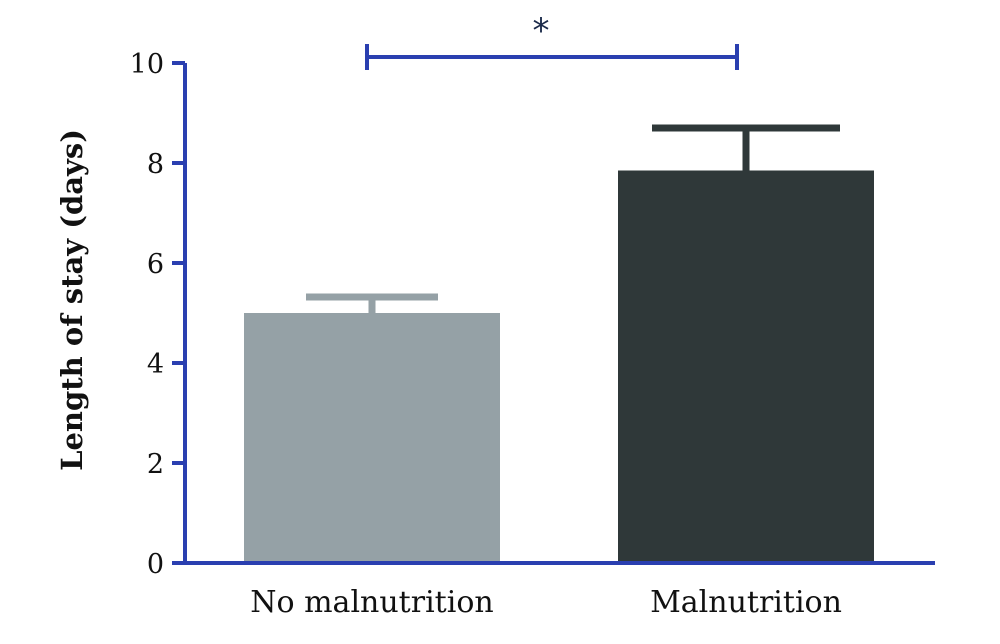 The height and width of the screenshot is (644, 1000). Describe the element at coordinates (155, 564) in the screenshot. I see `y-tick-label-0: 0` at that location.